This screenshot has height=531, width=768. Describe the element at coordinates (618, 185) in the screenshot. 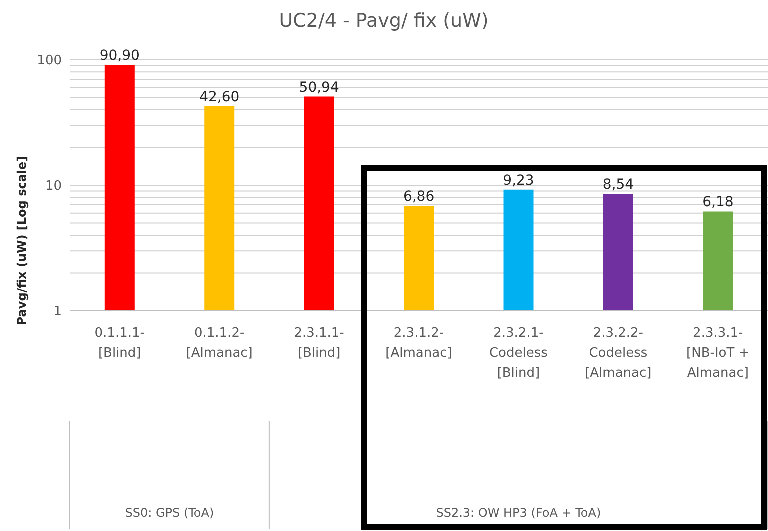

I see `data-label: 8,54` at that location.